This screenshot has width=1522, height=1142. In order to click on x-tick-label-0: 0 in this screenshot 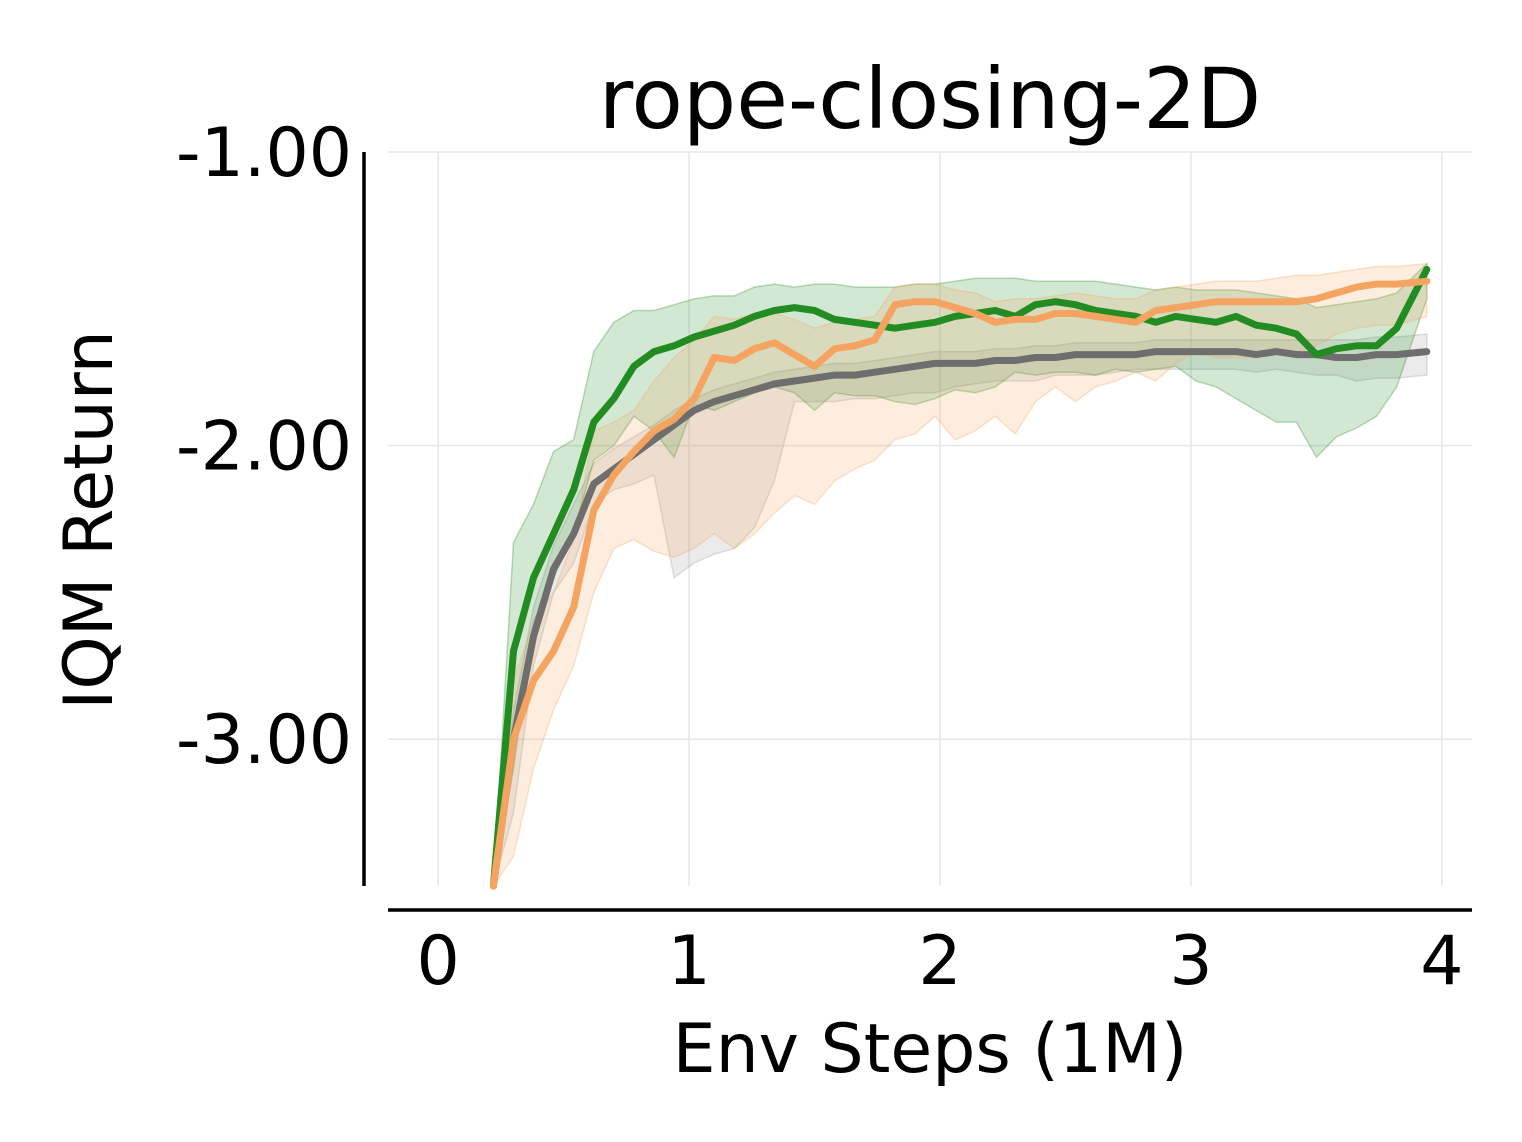, I will do `click(438, 961)`.